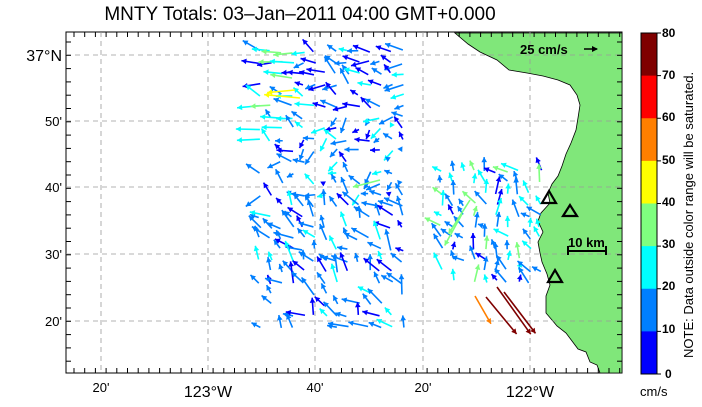  What do you see at coordinates (315, 387) in the screenshot?
I see `lon-label: 40'` at bounding box center [315, 387].